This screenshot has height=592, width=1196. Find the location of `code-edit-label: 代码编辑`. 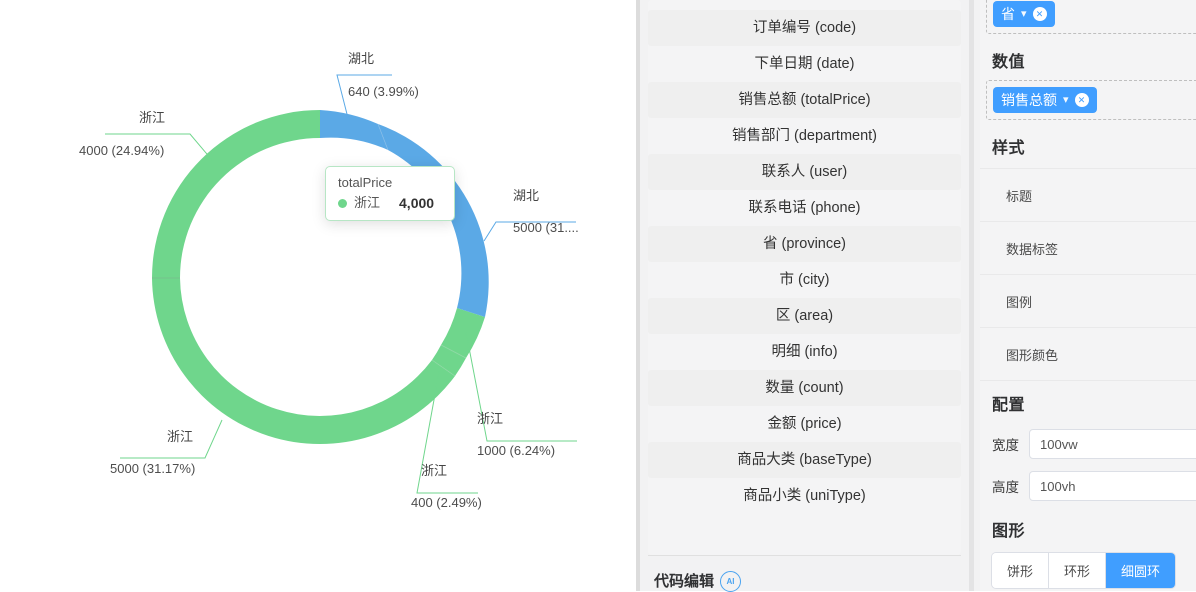

code-edit-label: 代码编辑 is located at coordinates (684, 581).